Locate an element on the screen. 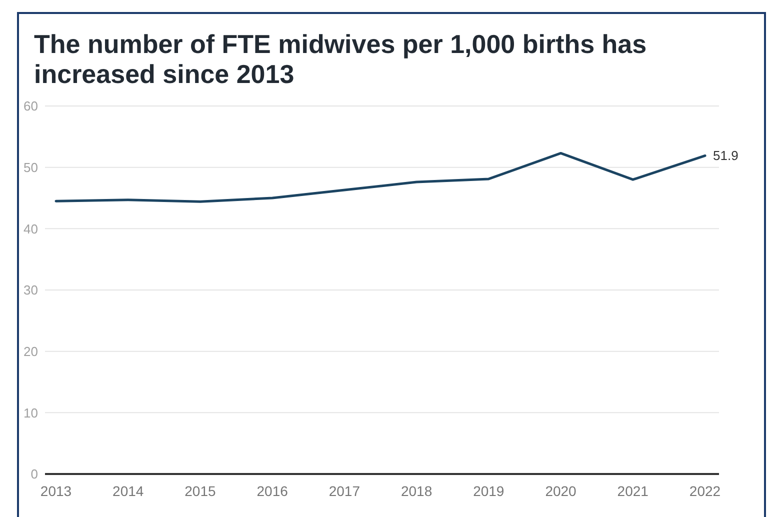 The image size is (771, 517). chart-title: The number of FTE midwives per 1,000 births has increased since 2013 is located at coordinates (341, 59).